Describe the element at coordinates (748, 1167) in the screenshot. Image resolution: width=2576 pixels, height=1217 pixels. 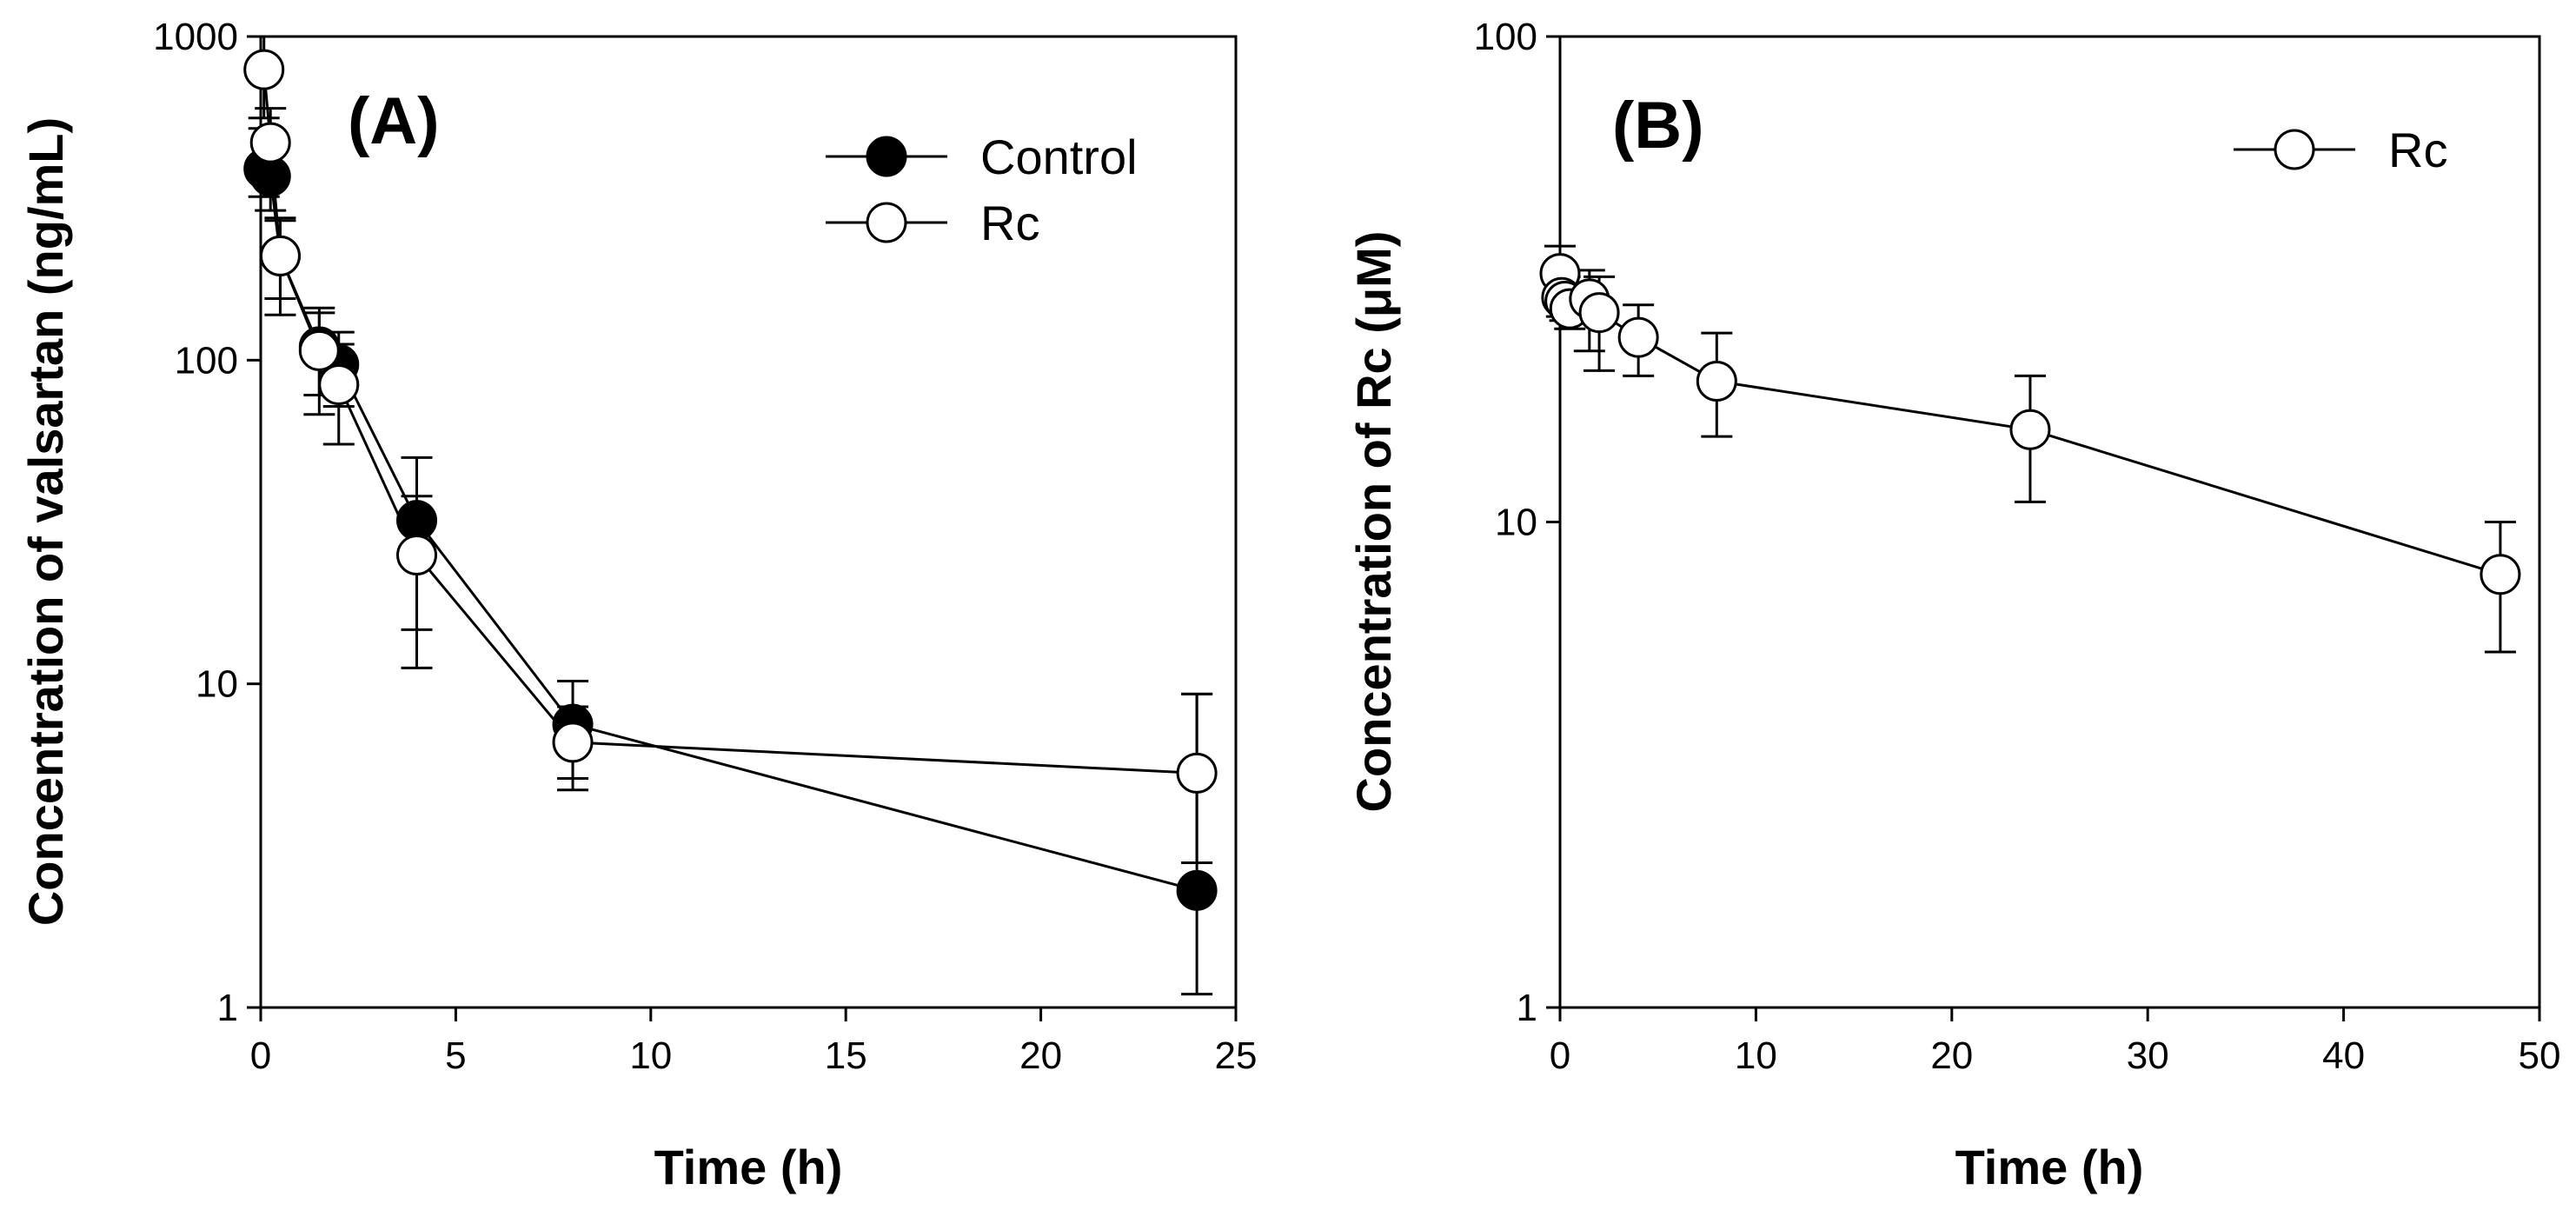
I see `panel-a-x-axis-title: Time (h)` at that location.